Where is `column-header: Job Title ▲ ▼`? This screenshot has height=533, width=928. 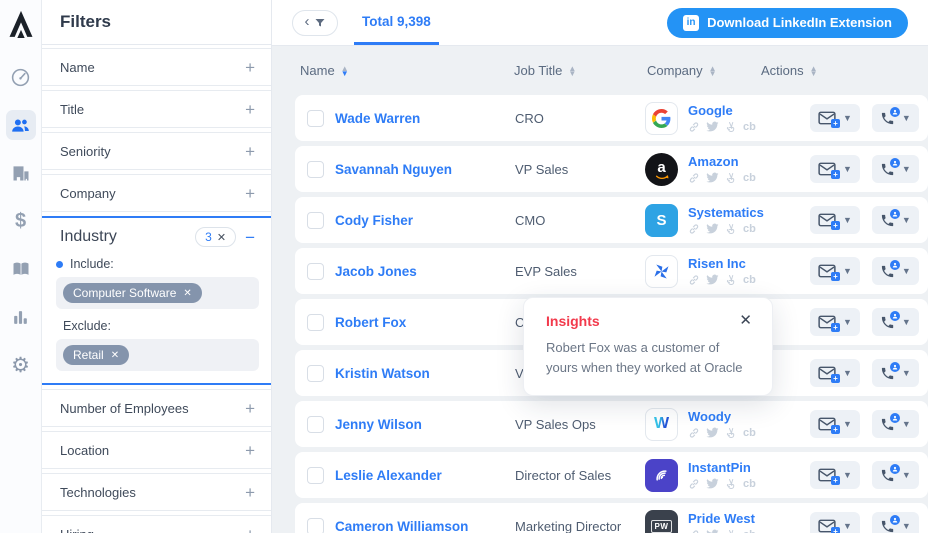
column-header: Job Title ▲ ▼ is located at coordinates (580, 70).